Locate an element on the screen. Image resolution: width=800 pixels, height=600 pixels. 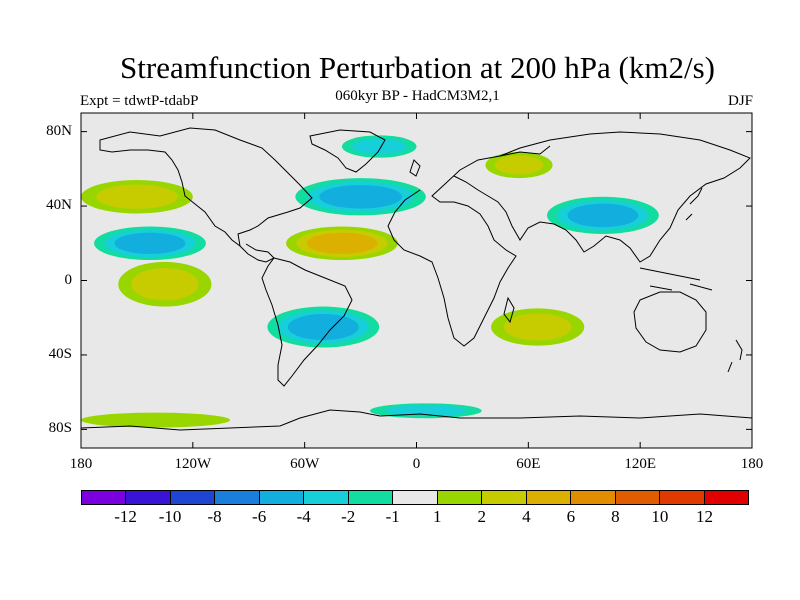
coastline-british-isles is located at coordinates (415, 168).